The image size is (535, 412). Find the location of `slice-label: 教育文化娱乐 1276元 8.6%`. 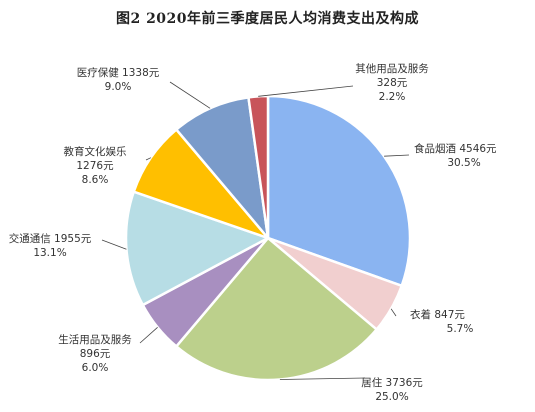

slice-label: 教育文化娱乐 1276元 8.6% is located at coordinates (95, 165).